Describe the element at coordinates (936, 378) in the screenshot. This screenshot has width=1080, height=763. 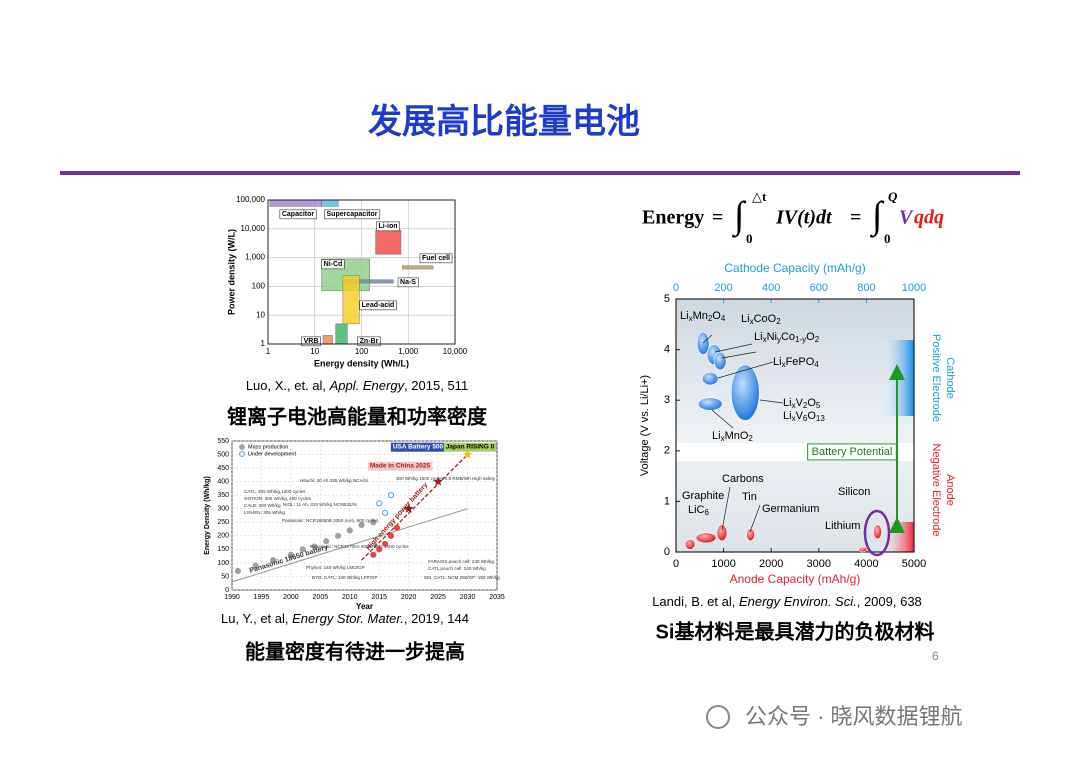
I see `electrode-label: Positive Electrode` at that location.